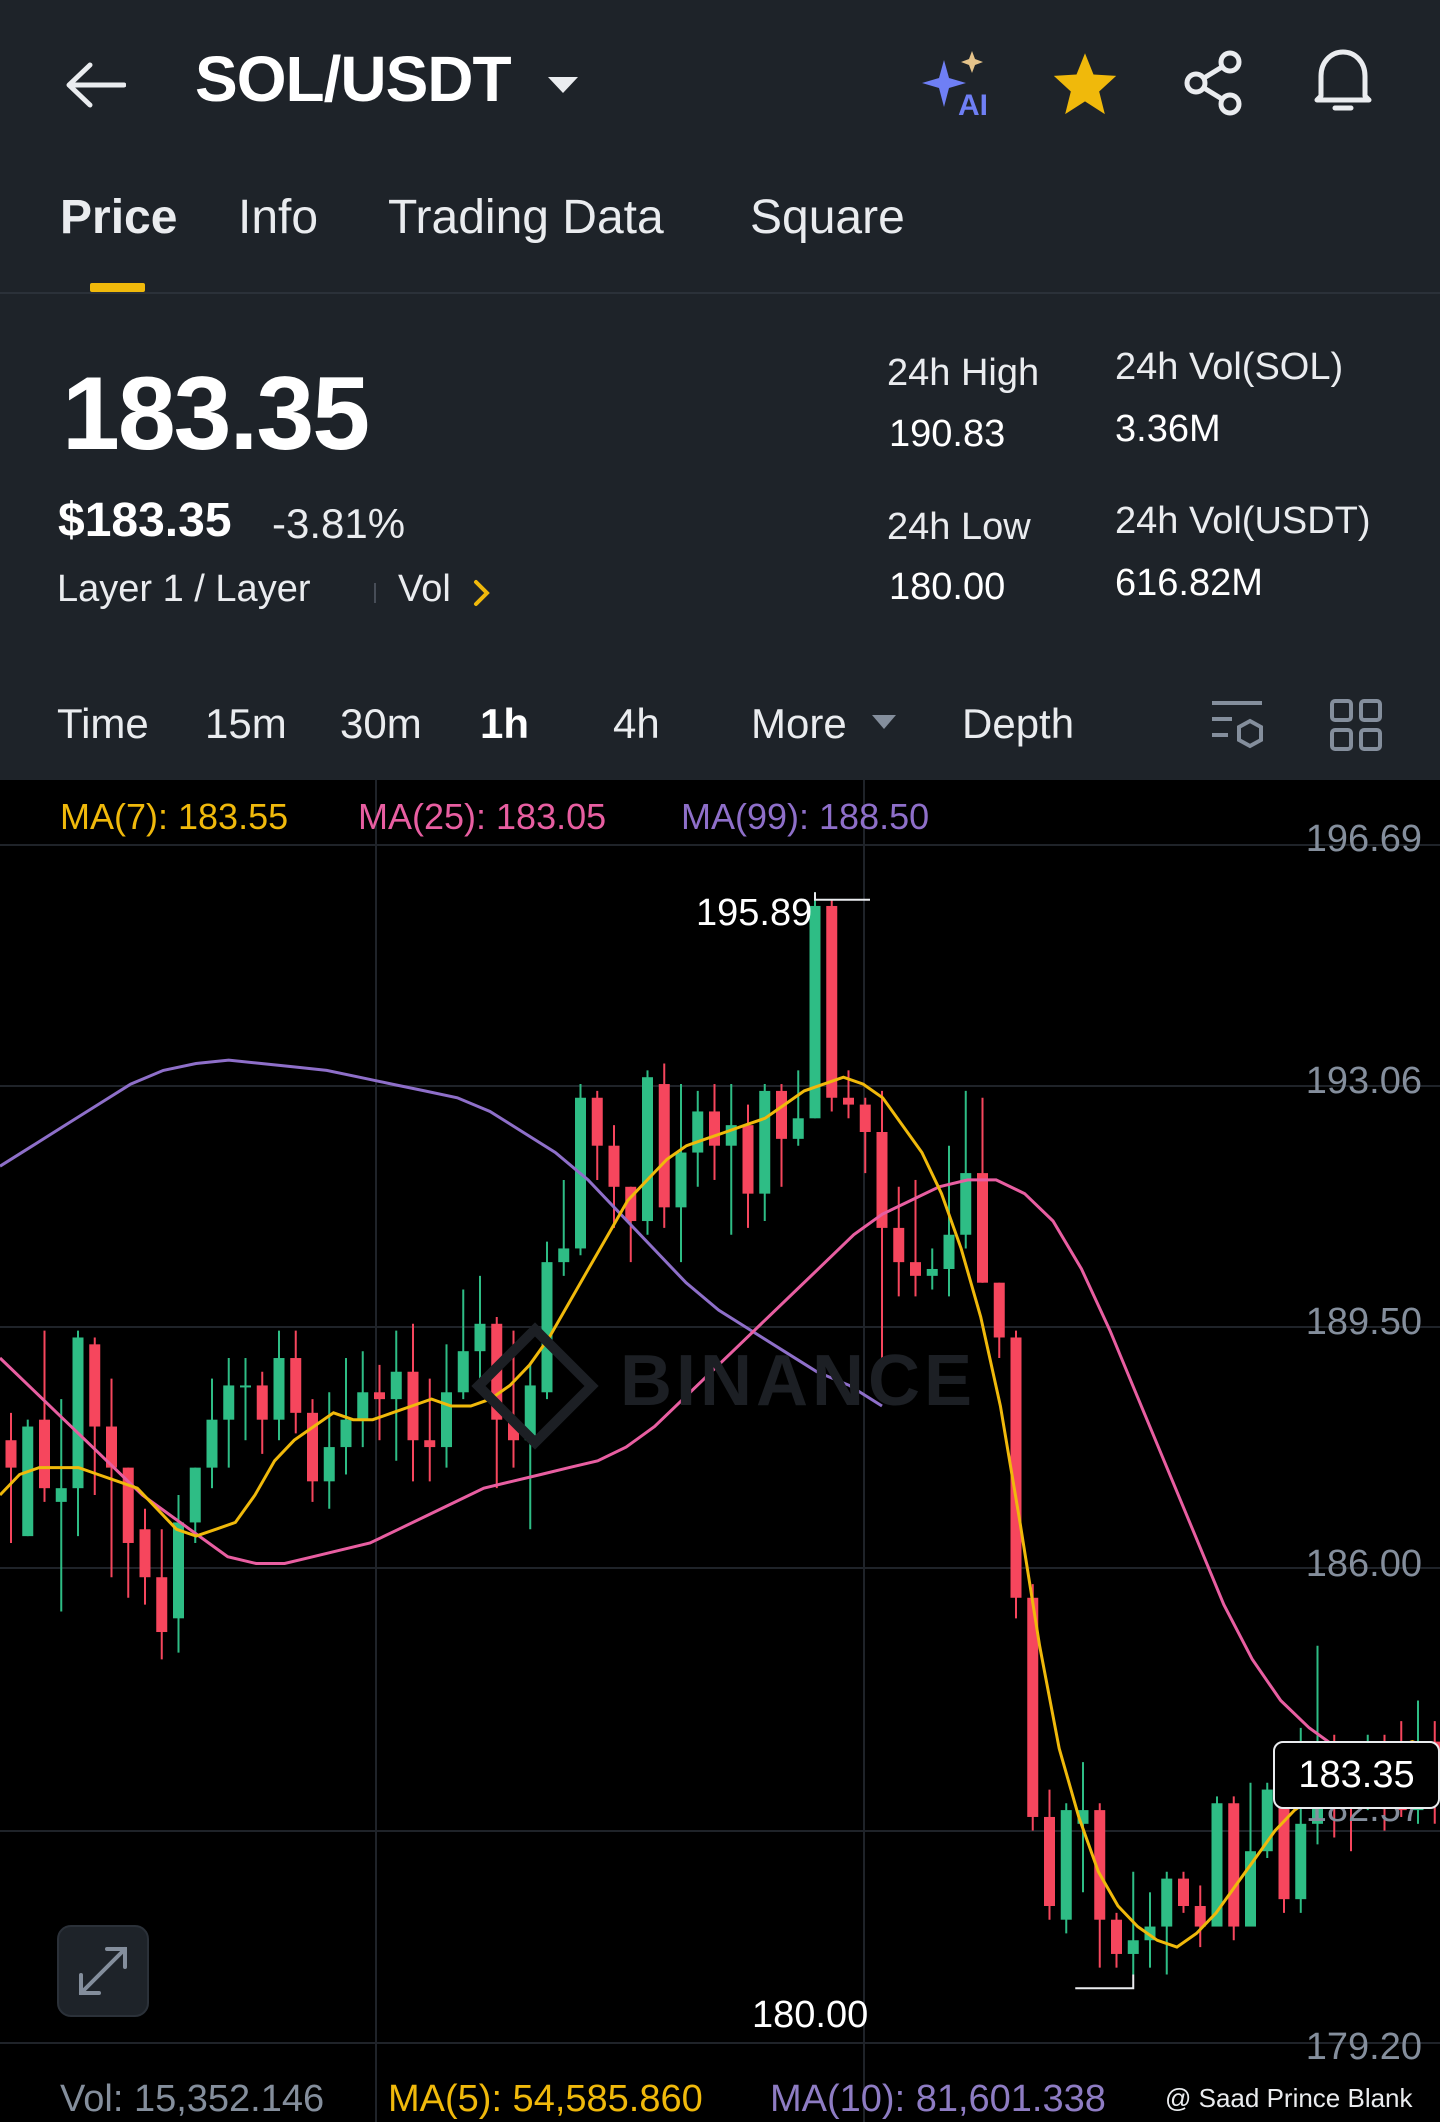 The image size is (1440, 2122). Describe the element at coordinates (482, 593) in the screenshot. I see `chevron-right-icon` at that location.